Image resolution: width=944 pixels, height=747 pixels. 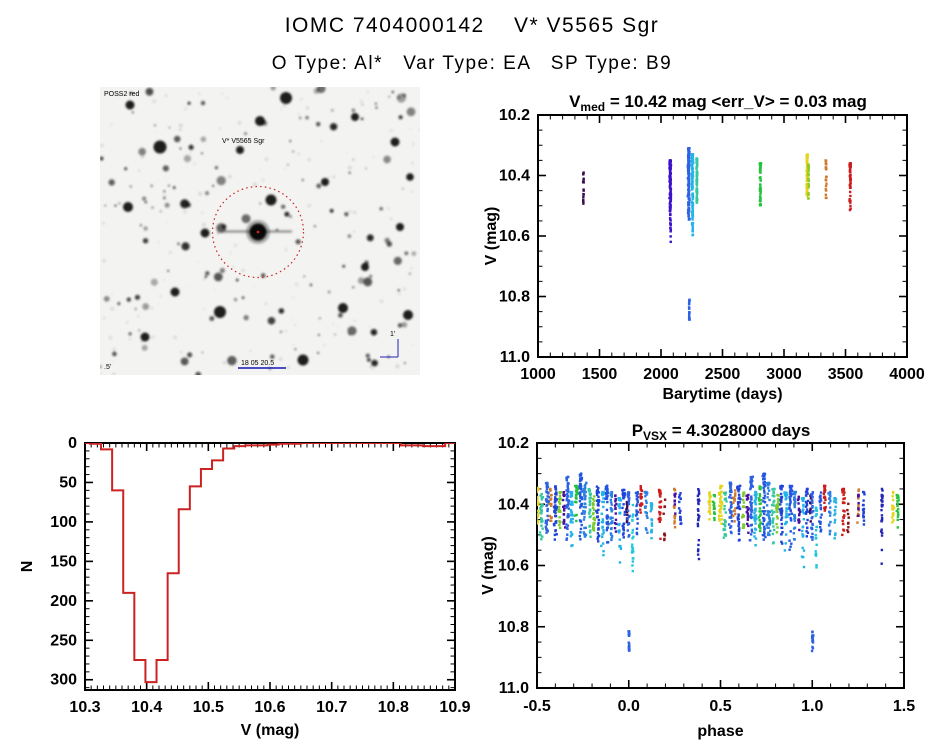 I want to click on x-tick-label: 0.0, so click(x=629, y=706).